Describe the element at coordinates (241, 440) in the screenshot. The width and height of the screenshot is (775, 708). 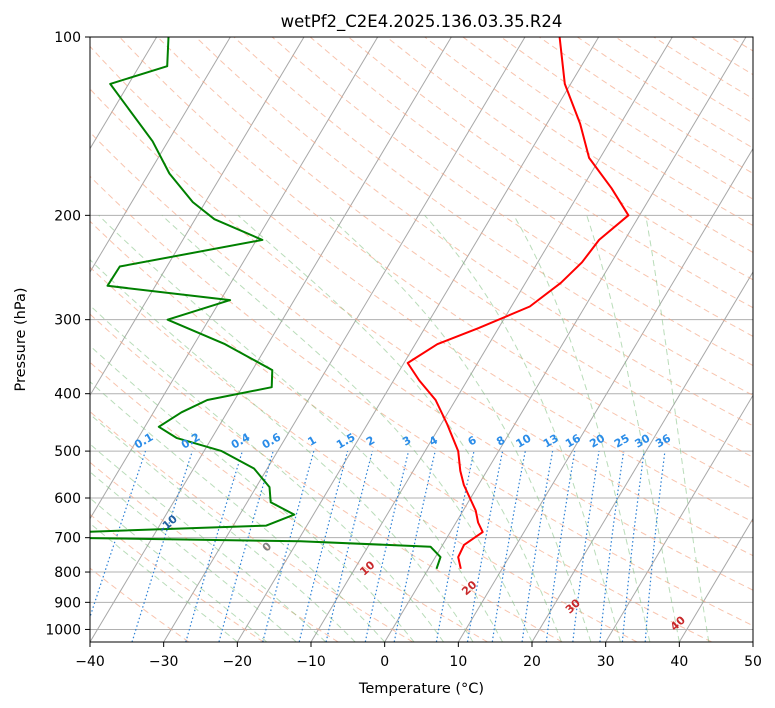
I see `mixing-ratio-label: 0.4` at that location.